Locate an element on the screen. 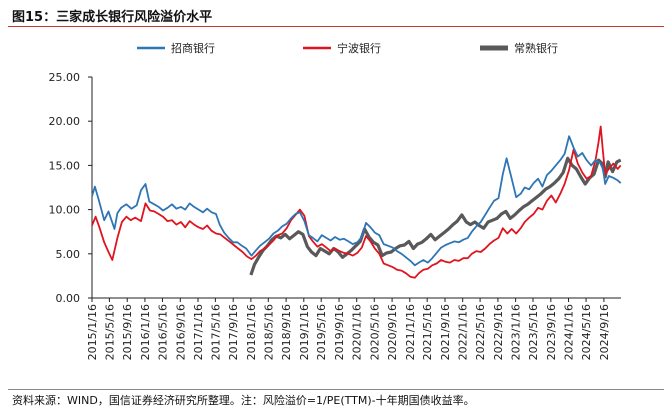 Image resolution: width=672 pixels, height=413 pixels. x-tick-label: 2020/5/16 is located at coordinates (374, 332).